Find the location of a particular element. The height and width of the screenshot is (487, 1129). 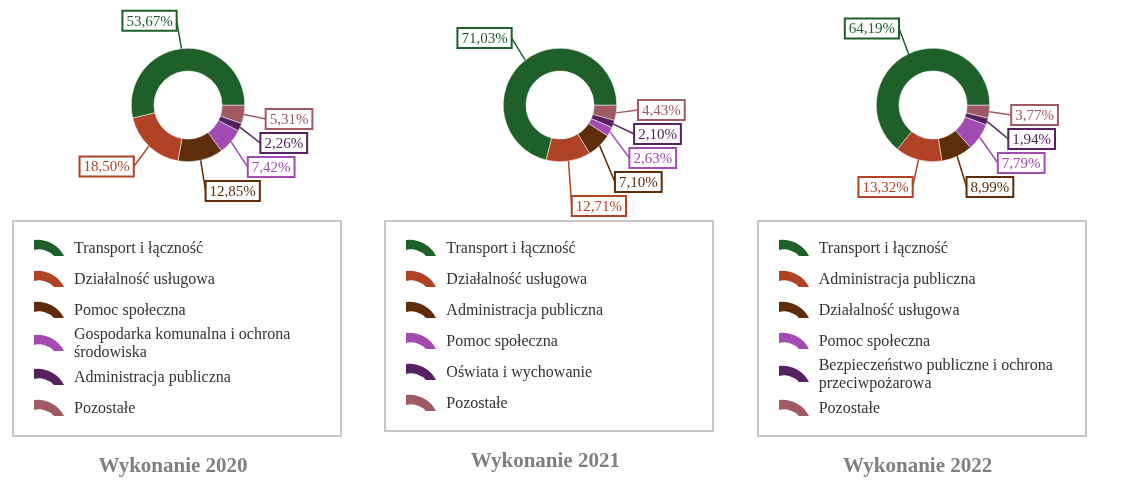

text: Wykonanie 2022 is located at coordinates (918, 465).